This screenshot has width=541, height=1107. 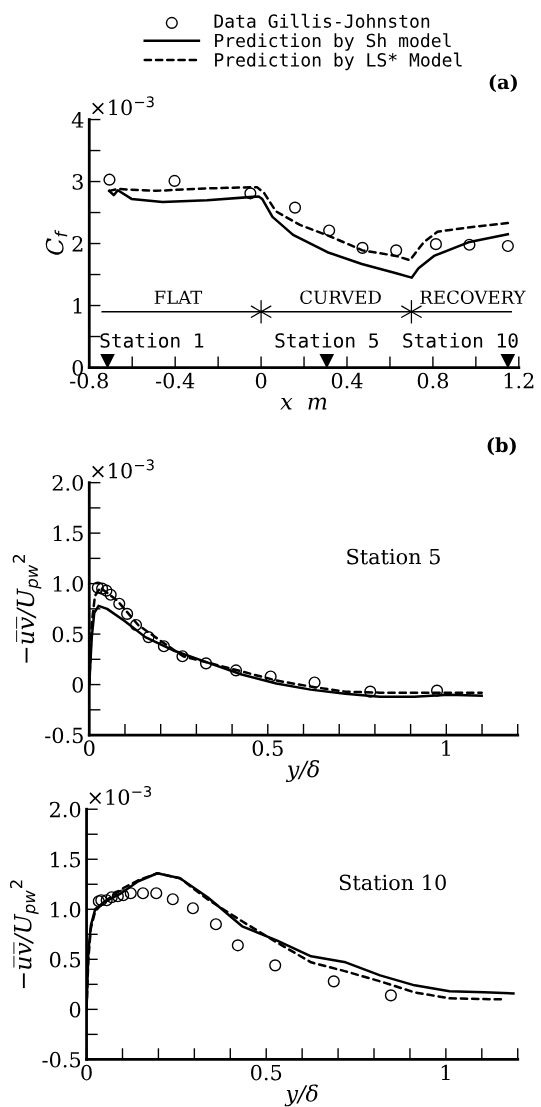 I want to click on annotation: CURVED, so click(x=340, y=297).